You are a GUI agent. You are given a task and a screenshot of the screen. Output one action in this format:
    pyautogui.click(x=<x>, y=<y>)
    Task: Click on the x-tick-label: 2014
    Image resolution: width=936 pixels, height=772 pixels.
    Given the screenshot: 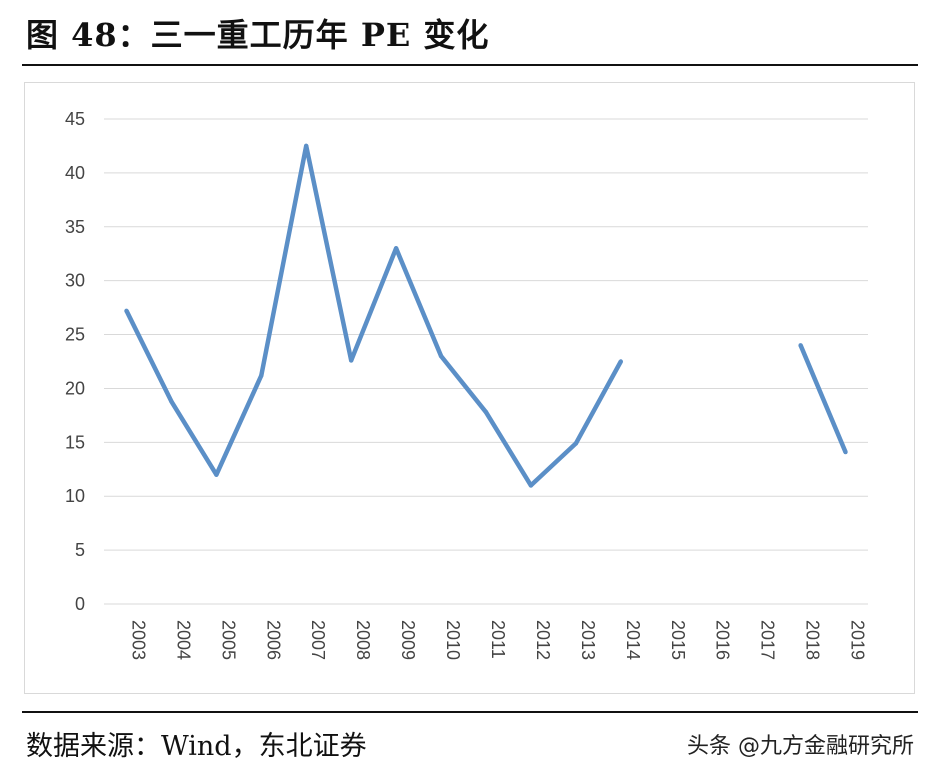 What is the action you would take?
    pyautogui.click(x=633, y=640)
    